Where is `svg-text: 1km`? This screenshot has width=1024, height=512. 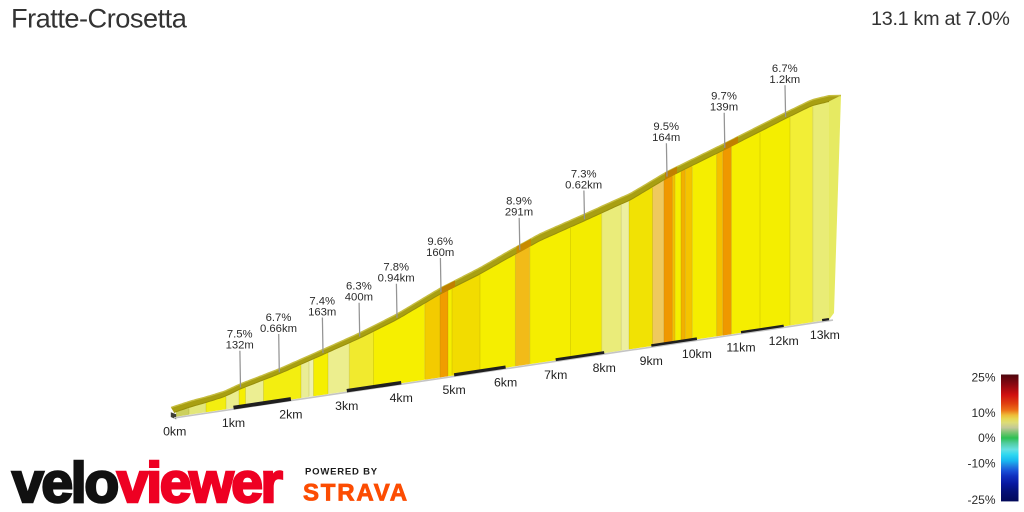
svg-text: 1km is located at coordinates (233, 423).